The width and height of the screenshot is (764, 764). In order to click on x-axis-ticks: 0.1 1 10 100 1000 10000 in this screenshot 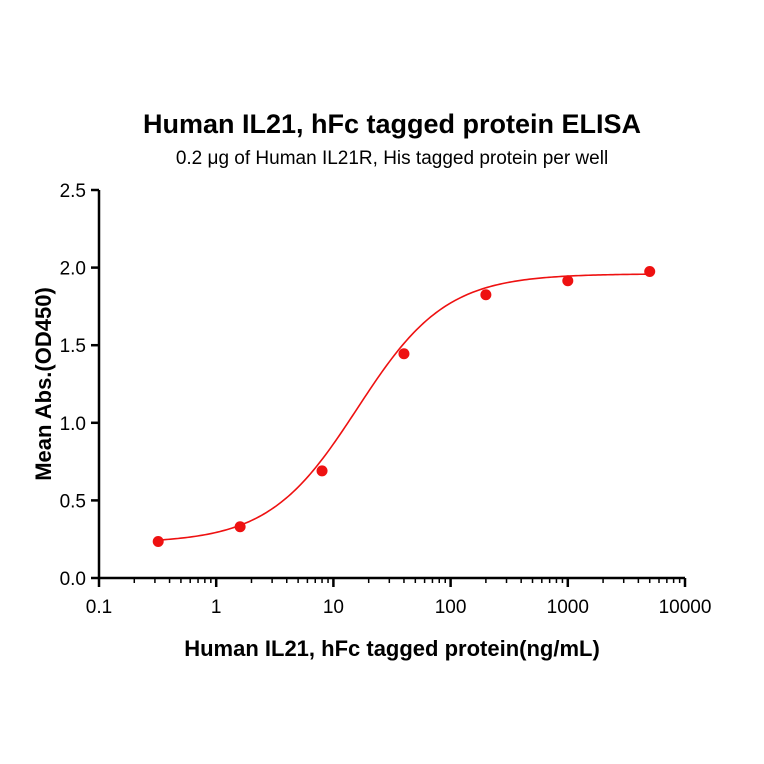, I will do `click(399, 598)`.